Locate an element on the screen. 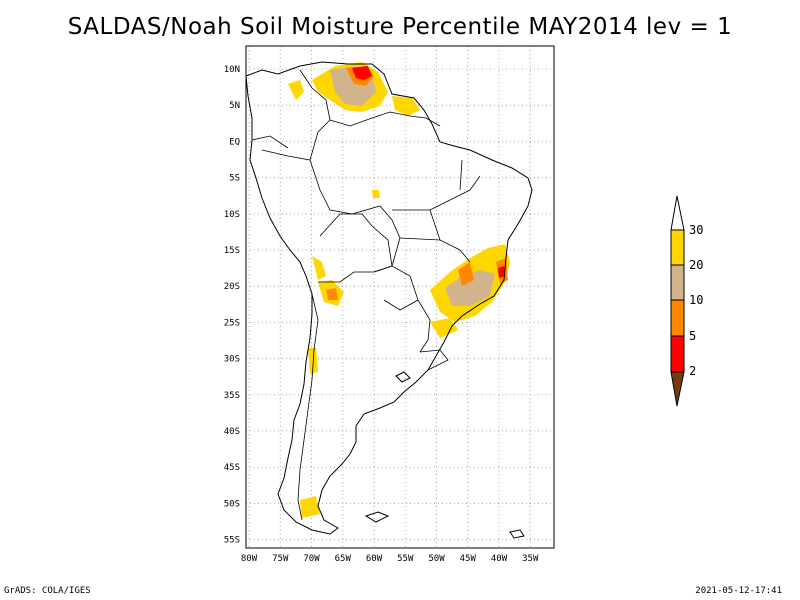 The height and width of the screenshot is (600, 800). tierra-del-fuego is located at coordinates (377, 517).